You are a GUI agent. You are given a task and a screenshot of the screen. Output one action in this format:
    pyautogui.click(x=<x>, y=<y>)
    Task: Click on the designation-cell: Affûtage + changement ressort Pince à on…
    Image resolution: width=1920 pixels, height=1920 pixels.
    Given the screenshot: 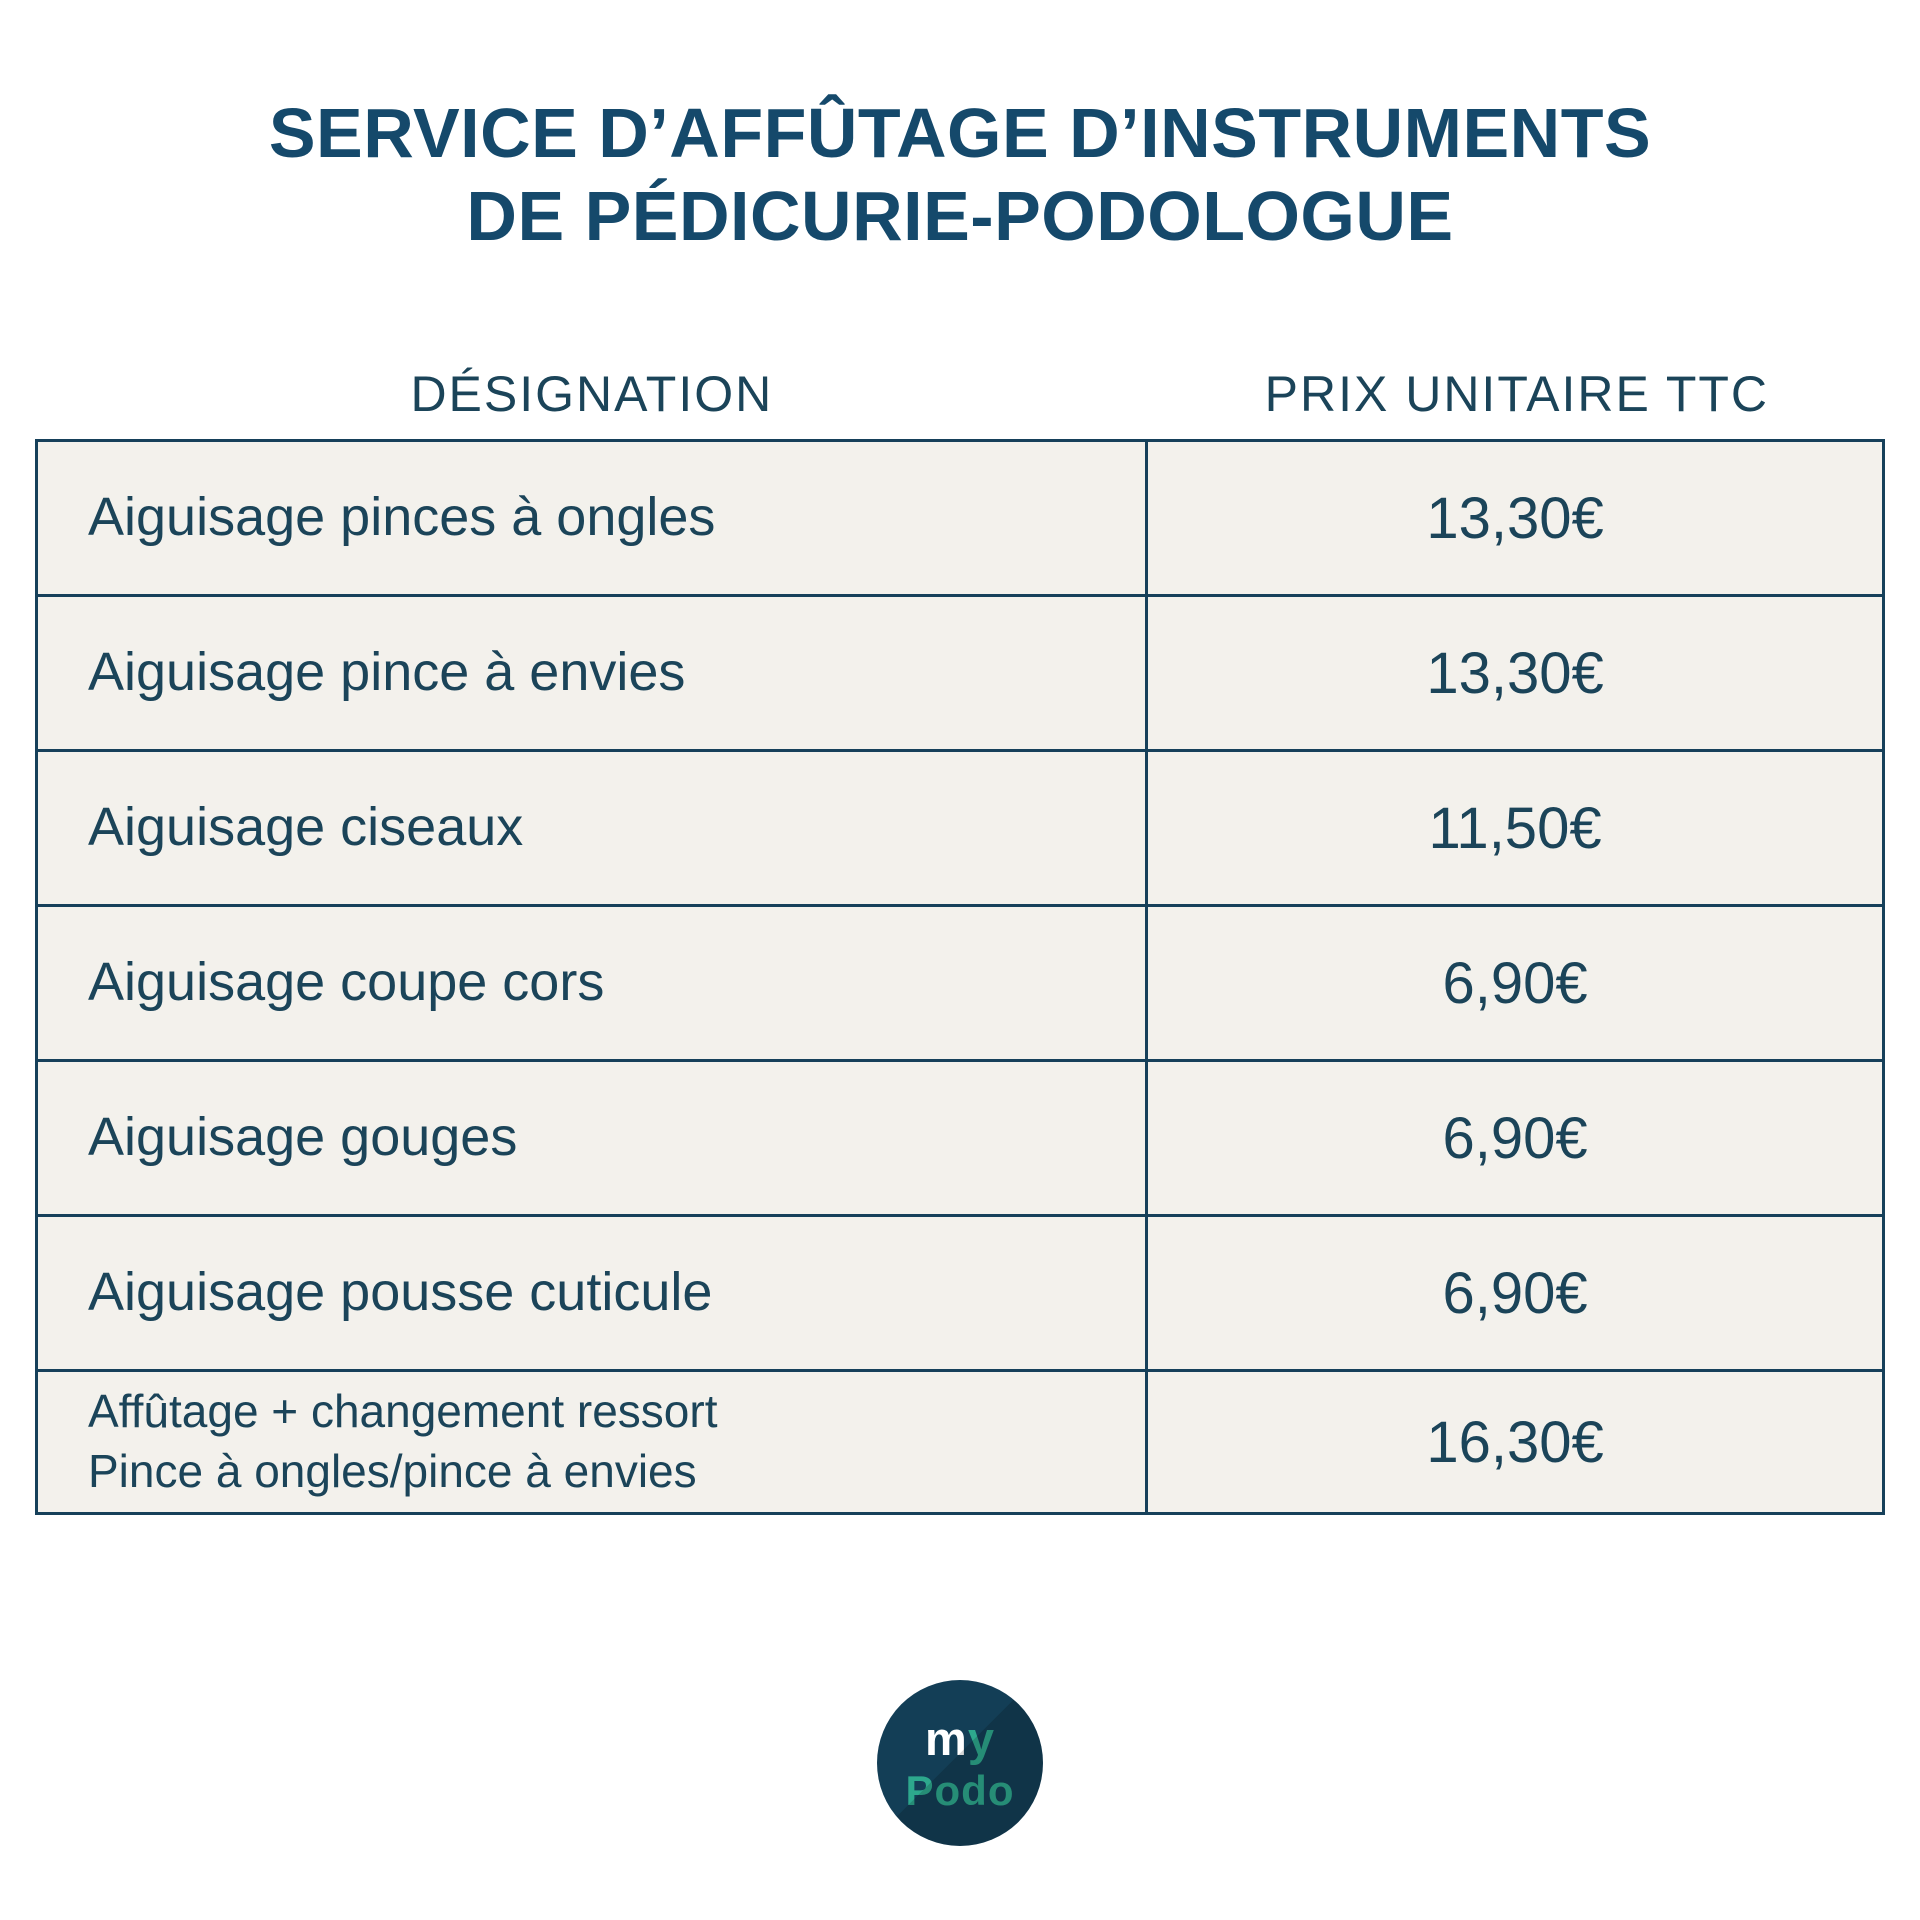 What is the action you would take?
    pyautogui.click(x=593, y=1442)
    